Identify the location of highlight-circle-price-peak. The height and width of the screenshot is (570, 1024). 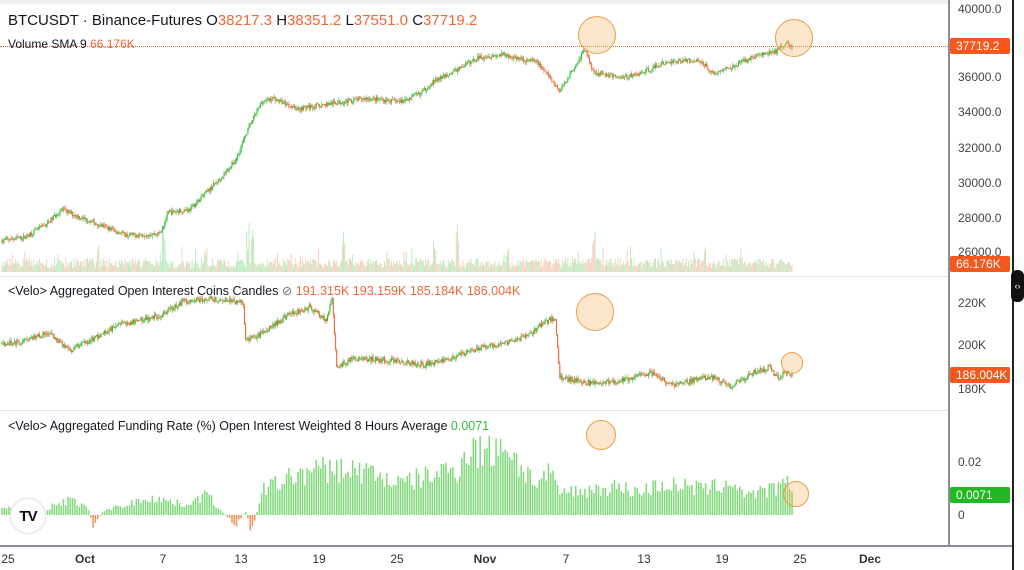
(597, 35).